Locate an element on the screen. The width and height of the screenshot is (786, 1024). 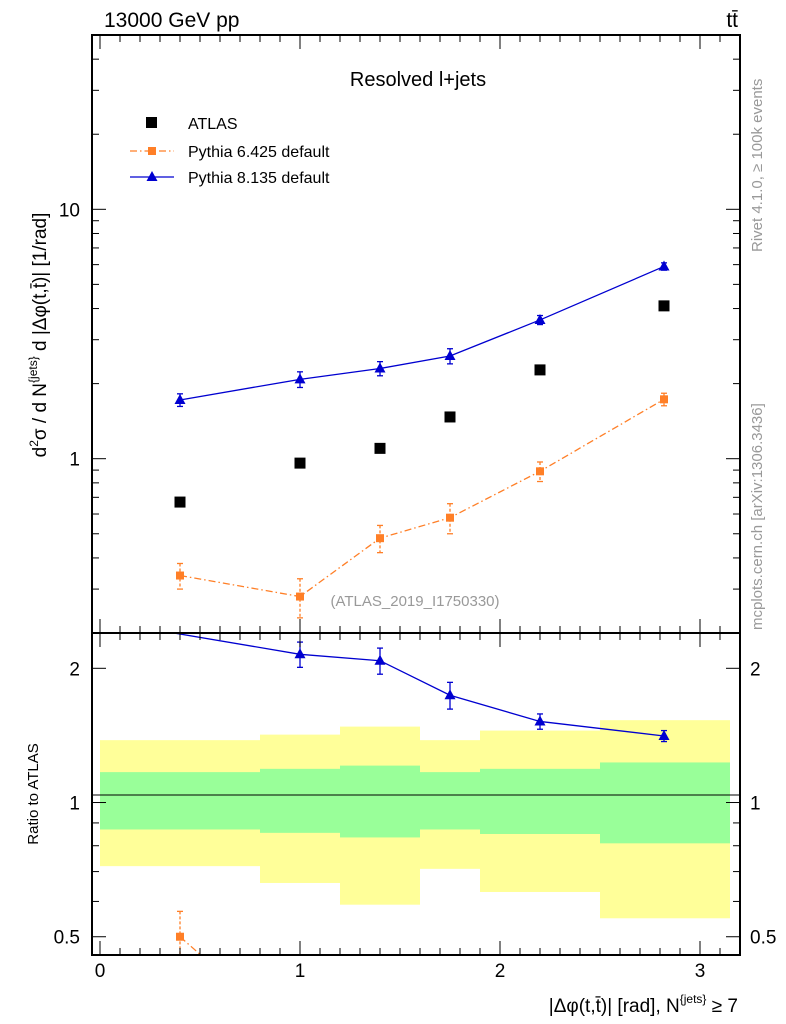
legend-atlas-marker is located at coordinates (151, 122).